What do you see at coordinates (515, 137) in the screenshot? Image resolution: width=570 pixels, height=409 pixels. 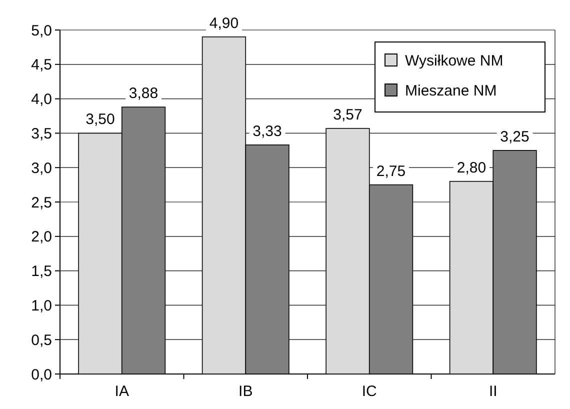 I see `data-label: 3,25` at bounding box center [515, 137].